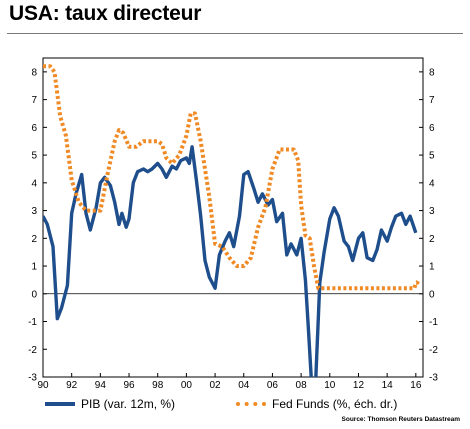  Describe the element at coordinates (34, 128) in the screenshot. I see `left-y-tick-label: 6` at that location.